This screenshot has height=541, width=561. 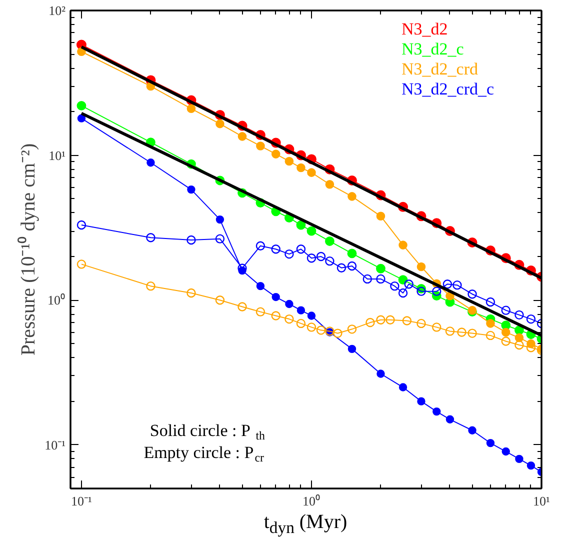 What do you see at coordinates (448, 89) in the screenshot?
I see `text: N3_d2_crd_c` at bounding box center [448, 89].